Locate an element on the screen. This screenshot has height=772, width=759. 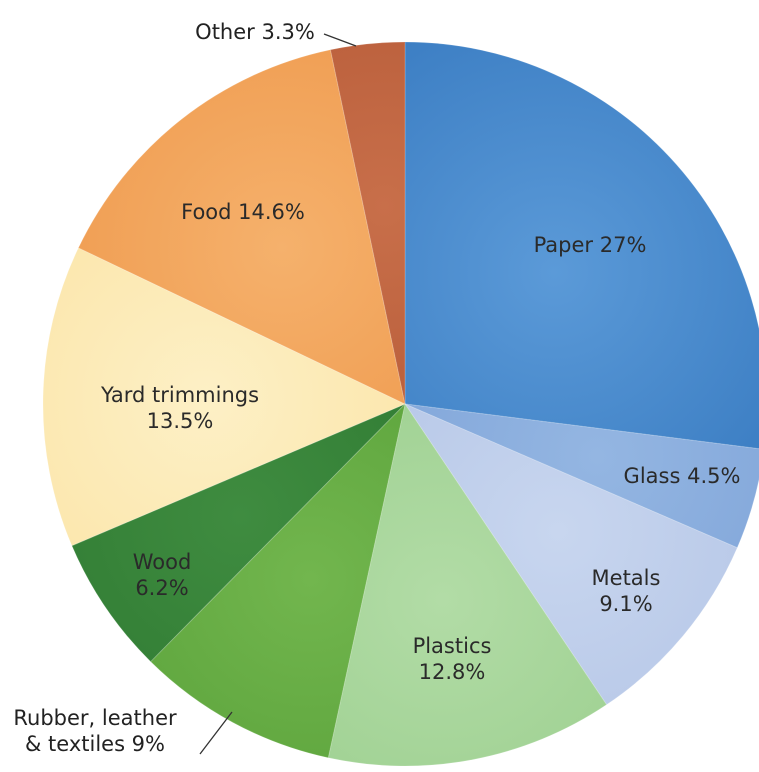
label-metals: Metals 9.1% is located at coordinates (626, 591).